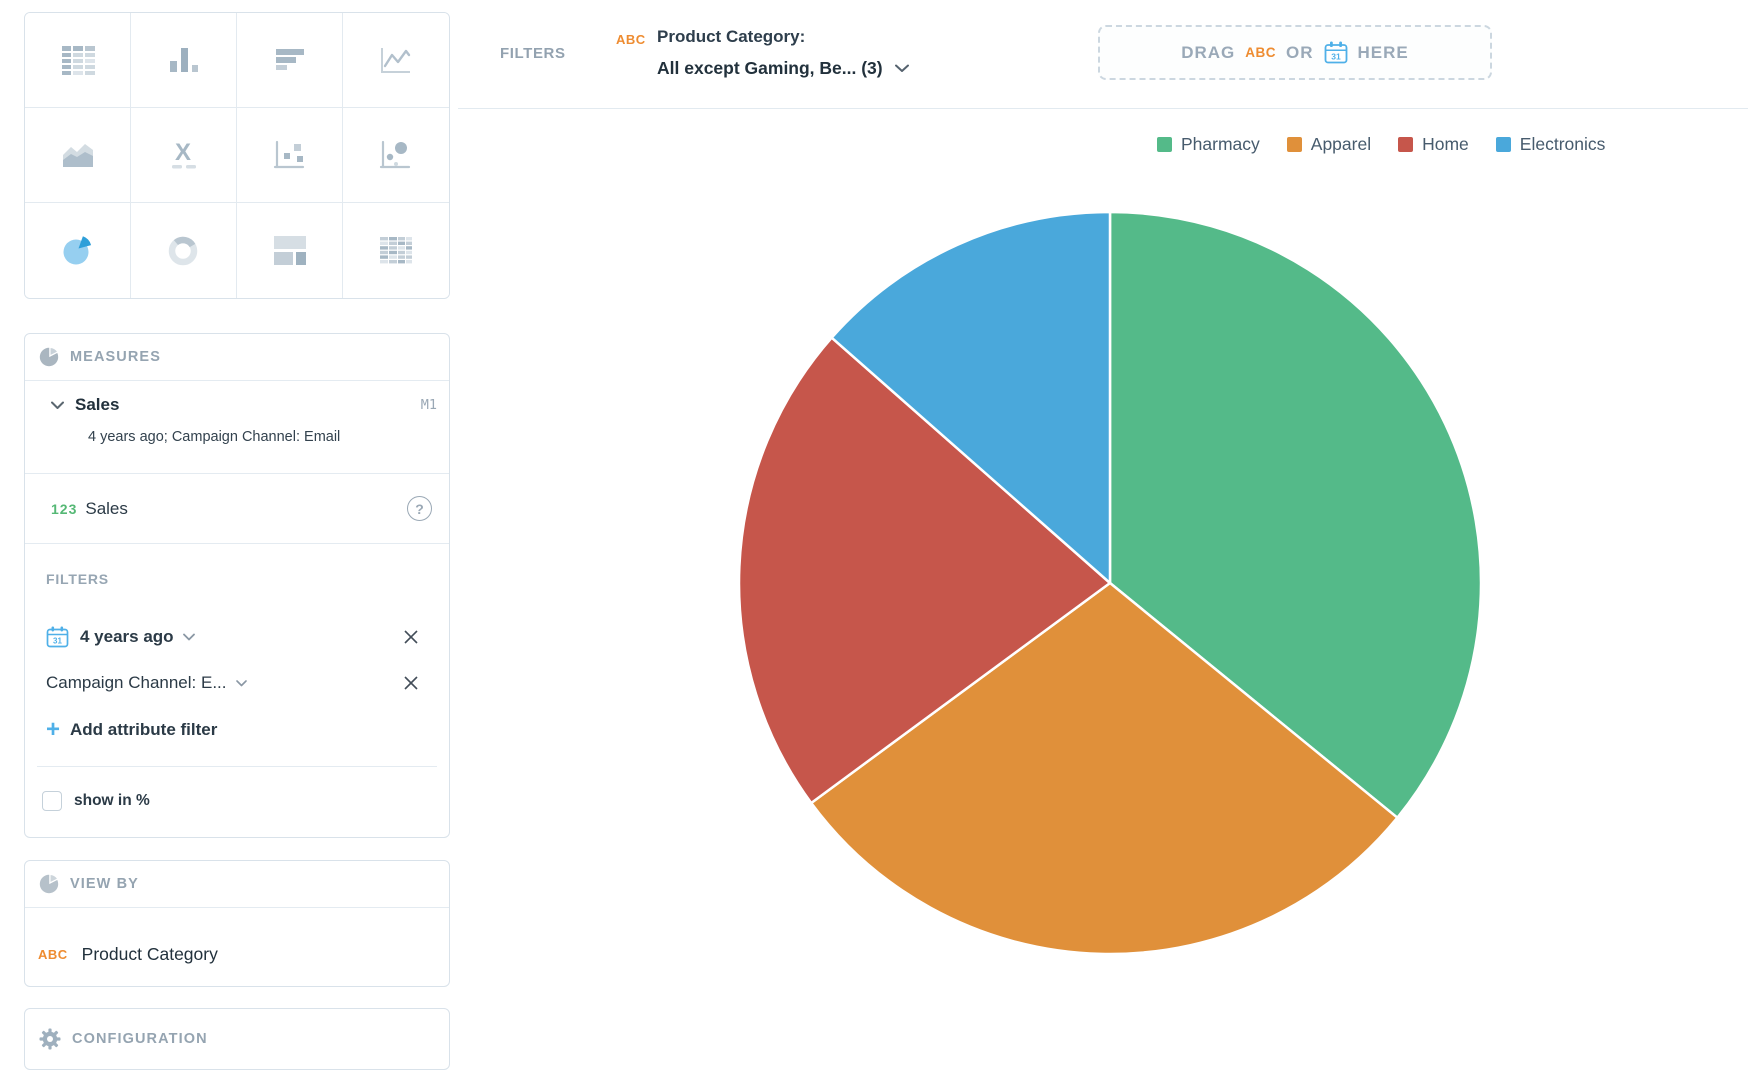  What do you see at coordinates (144, 729) in the screenshot?
I see `add-attribute-filter-label: Add attribute filter` at bounding box center [144, 729].